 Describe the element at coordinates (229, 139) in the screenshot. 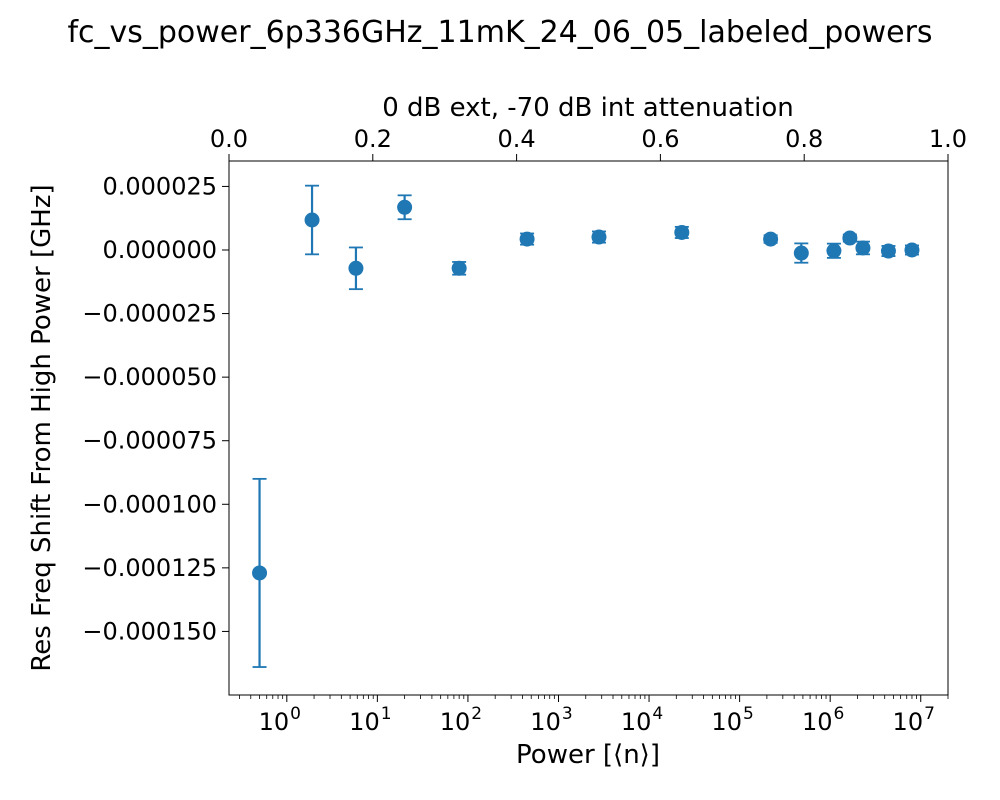

I see `top-tick-label: 0.0` at that location.